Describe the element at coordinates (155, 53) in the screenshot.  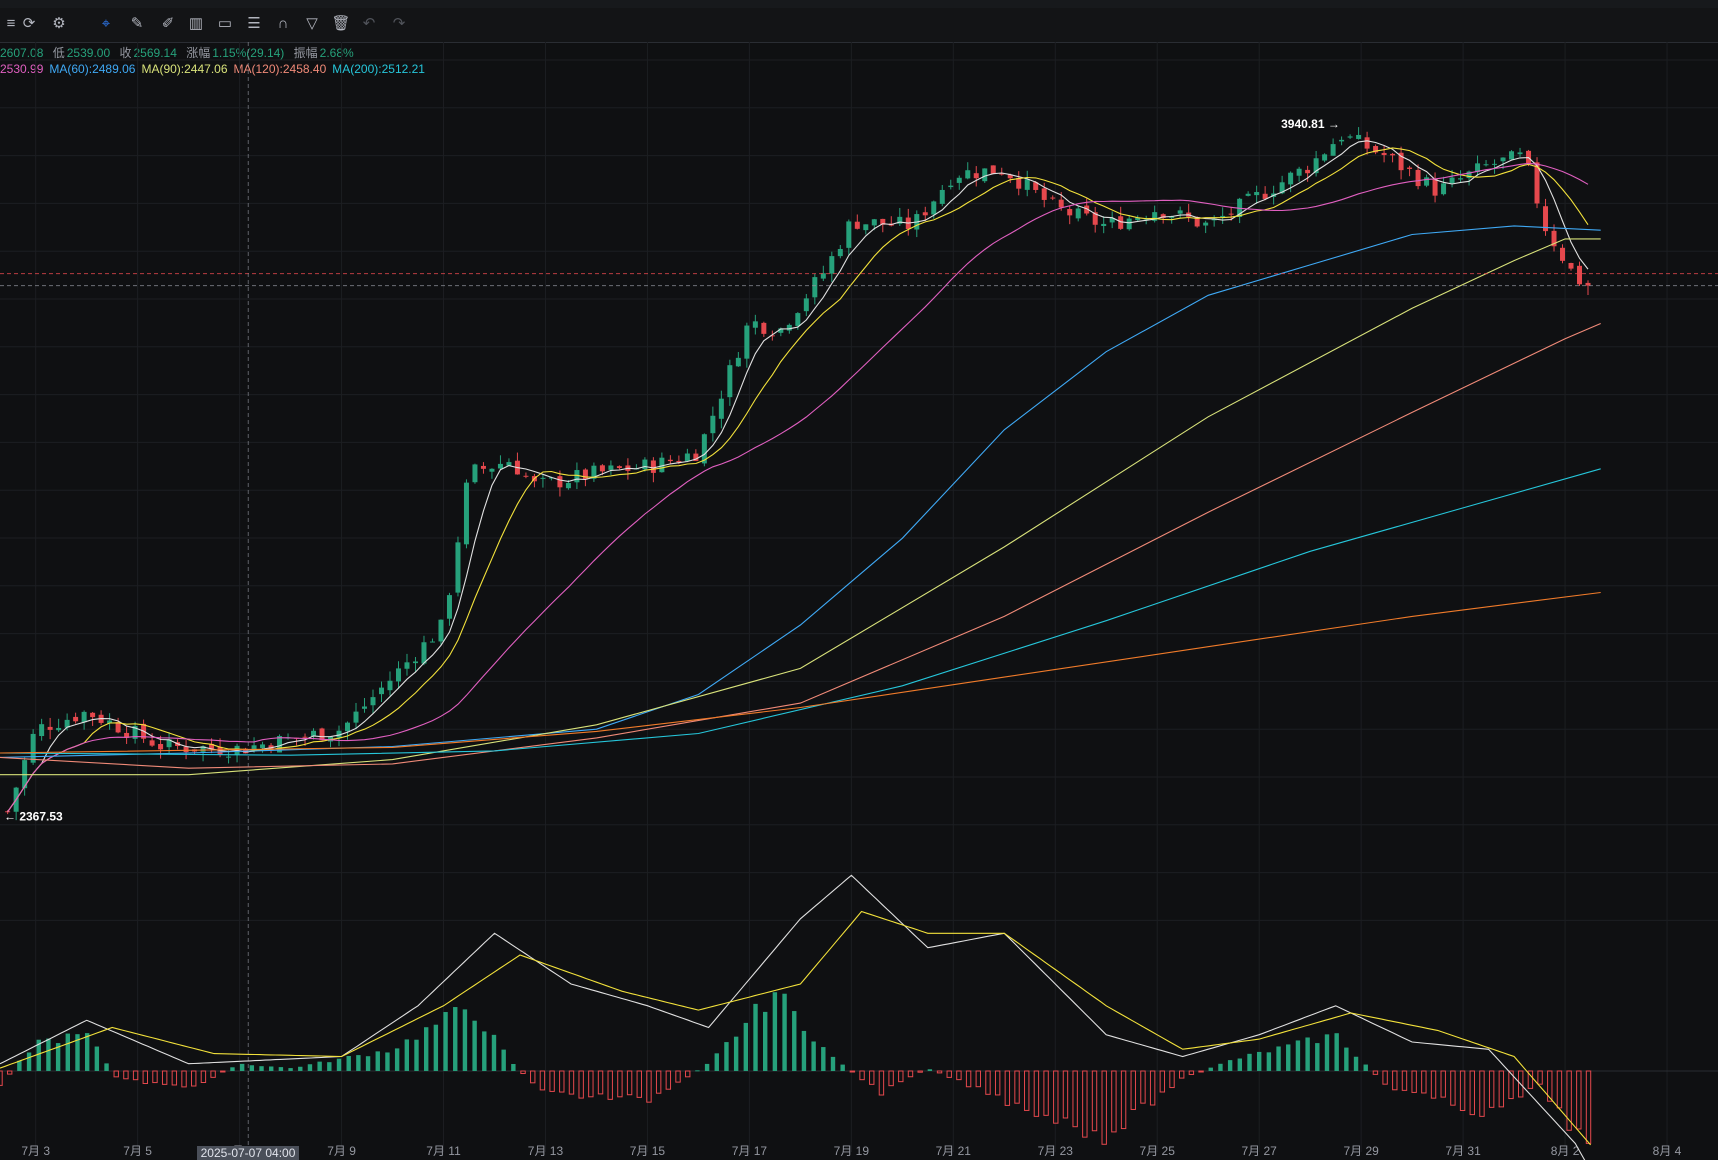
I see `ohlc-close: 2569.14` at that location.